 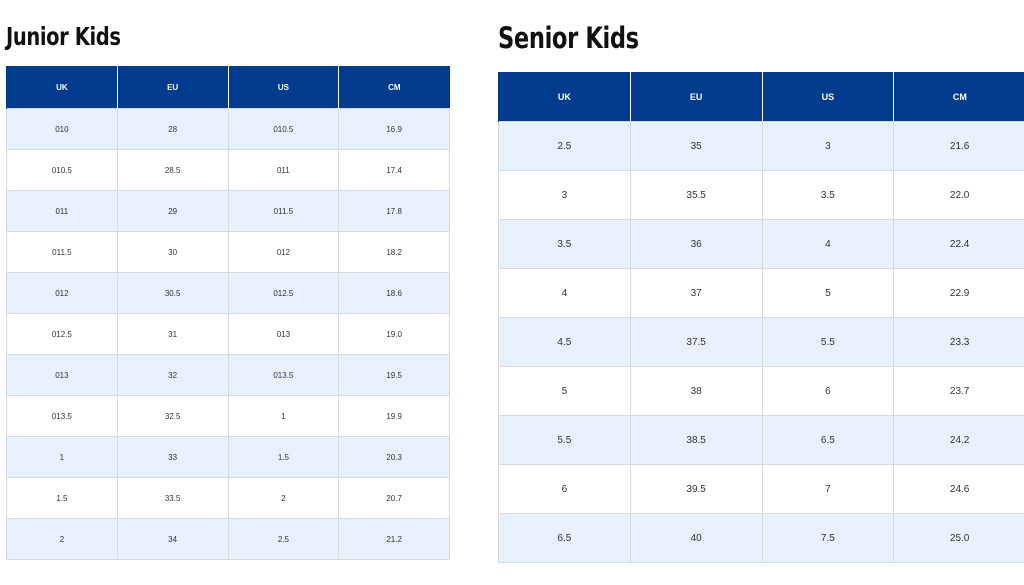 I want to click on cell-cm: 20.7, so click(x=394, y=498).